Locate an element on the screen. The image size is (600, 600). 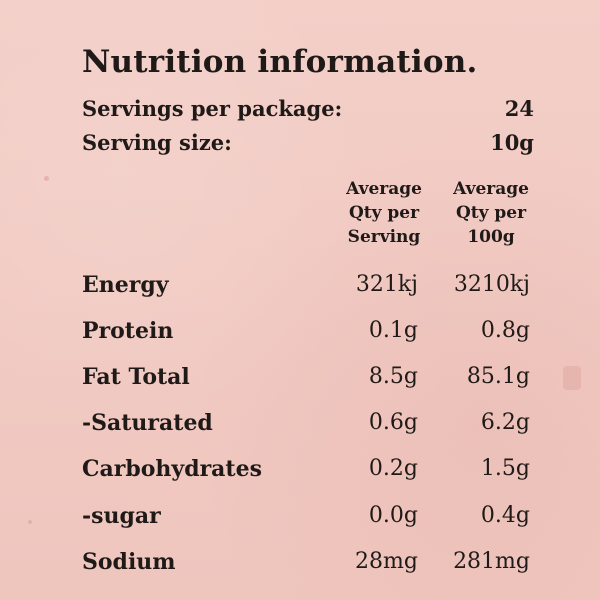
serving-size-label: Serving size: is located at coordinates (157, 142).